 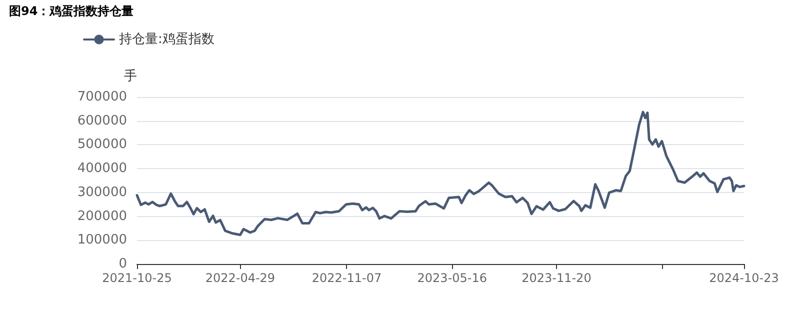 I want to click on y-tick-label: 0, so click(x=122, y=264).